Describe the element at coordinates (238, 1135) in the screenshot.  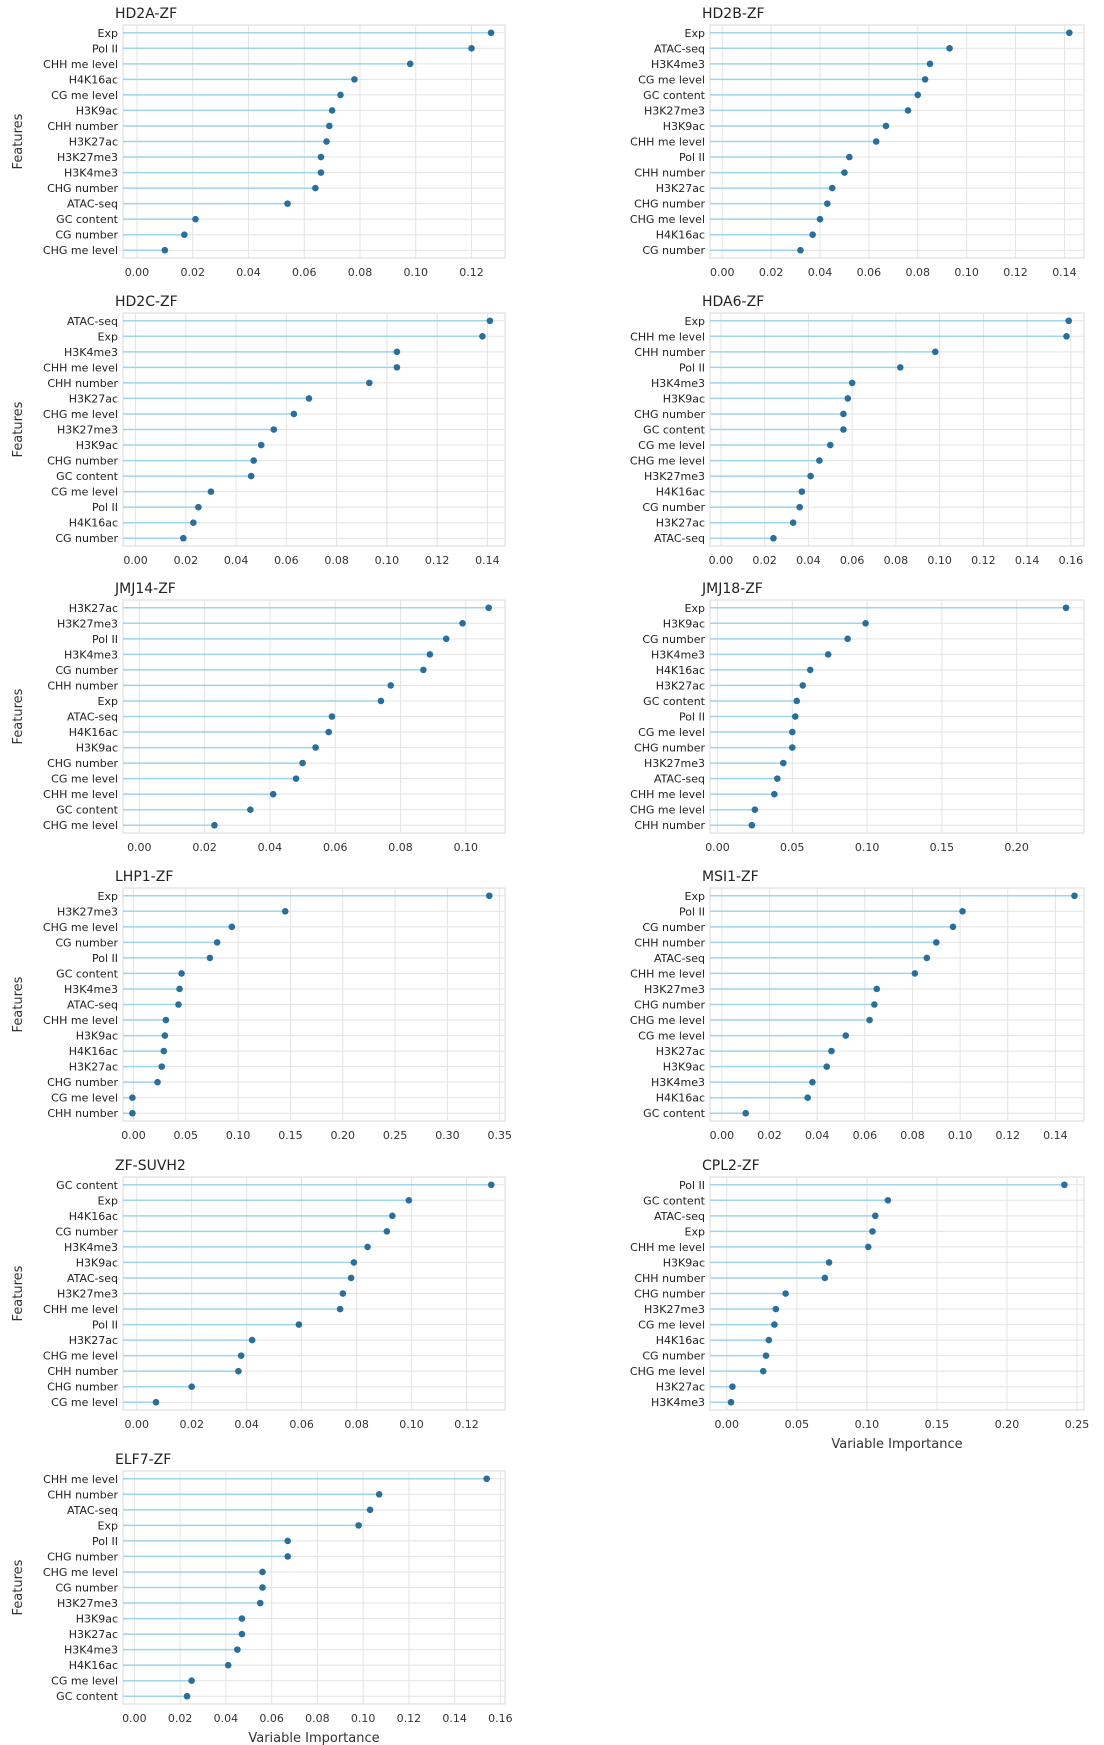
I see `x-tick-label: 0.10` at that location.